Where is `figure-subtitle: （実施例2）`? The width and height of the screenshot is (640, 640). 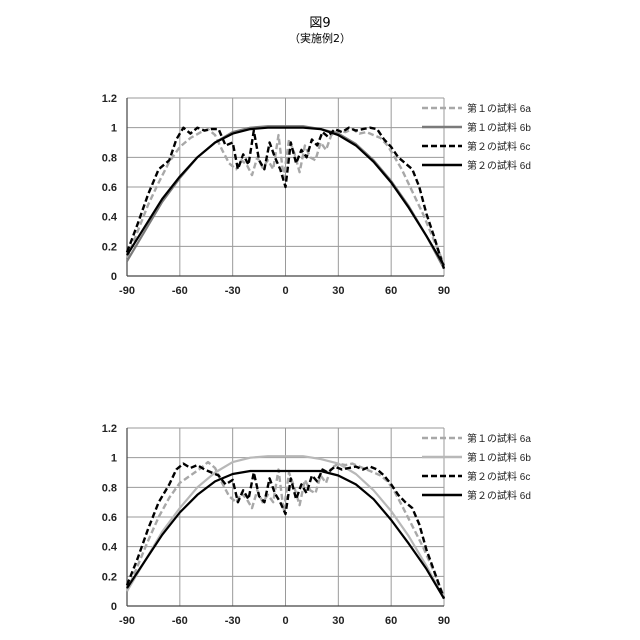 figure-subtitle: （実施例2） is located at coordinates (320, 38).